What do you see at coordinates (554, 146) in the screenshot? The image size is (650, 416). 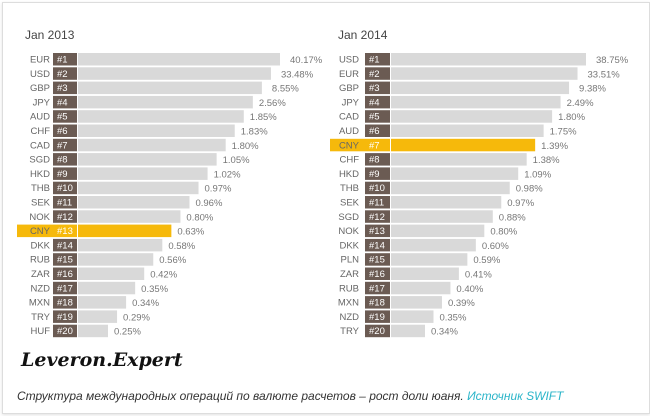 I see `value-label: 1.39%` at bounding box center [554, 146].